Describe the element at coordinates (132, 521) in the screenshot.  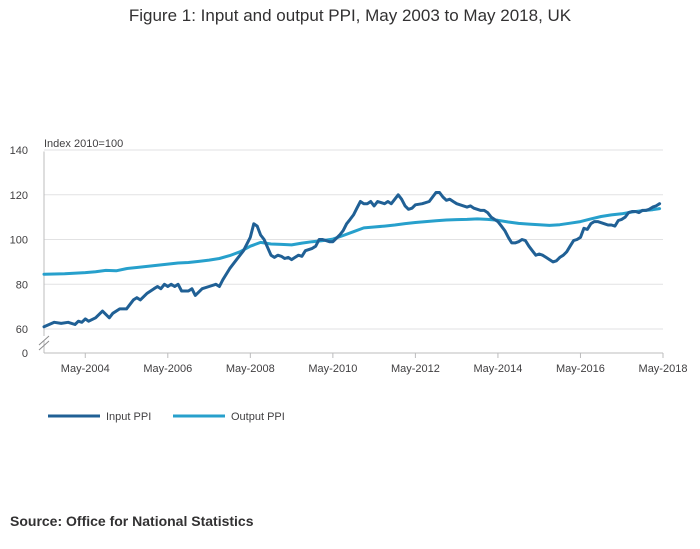
I see `source-note: Source: Office for National Statistics` at that location.